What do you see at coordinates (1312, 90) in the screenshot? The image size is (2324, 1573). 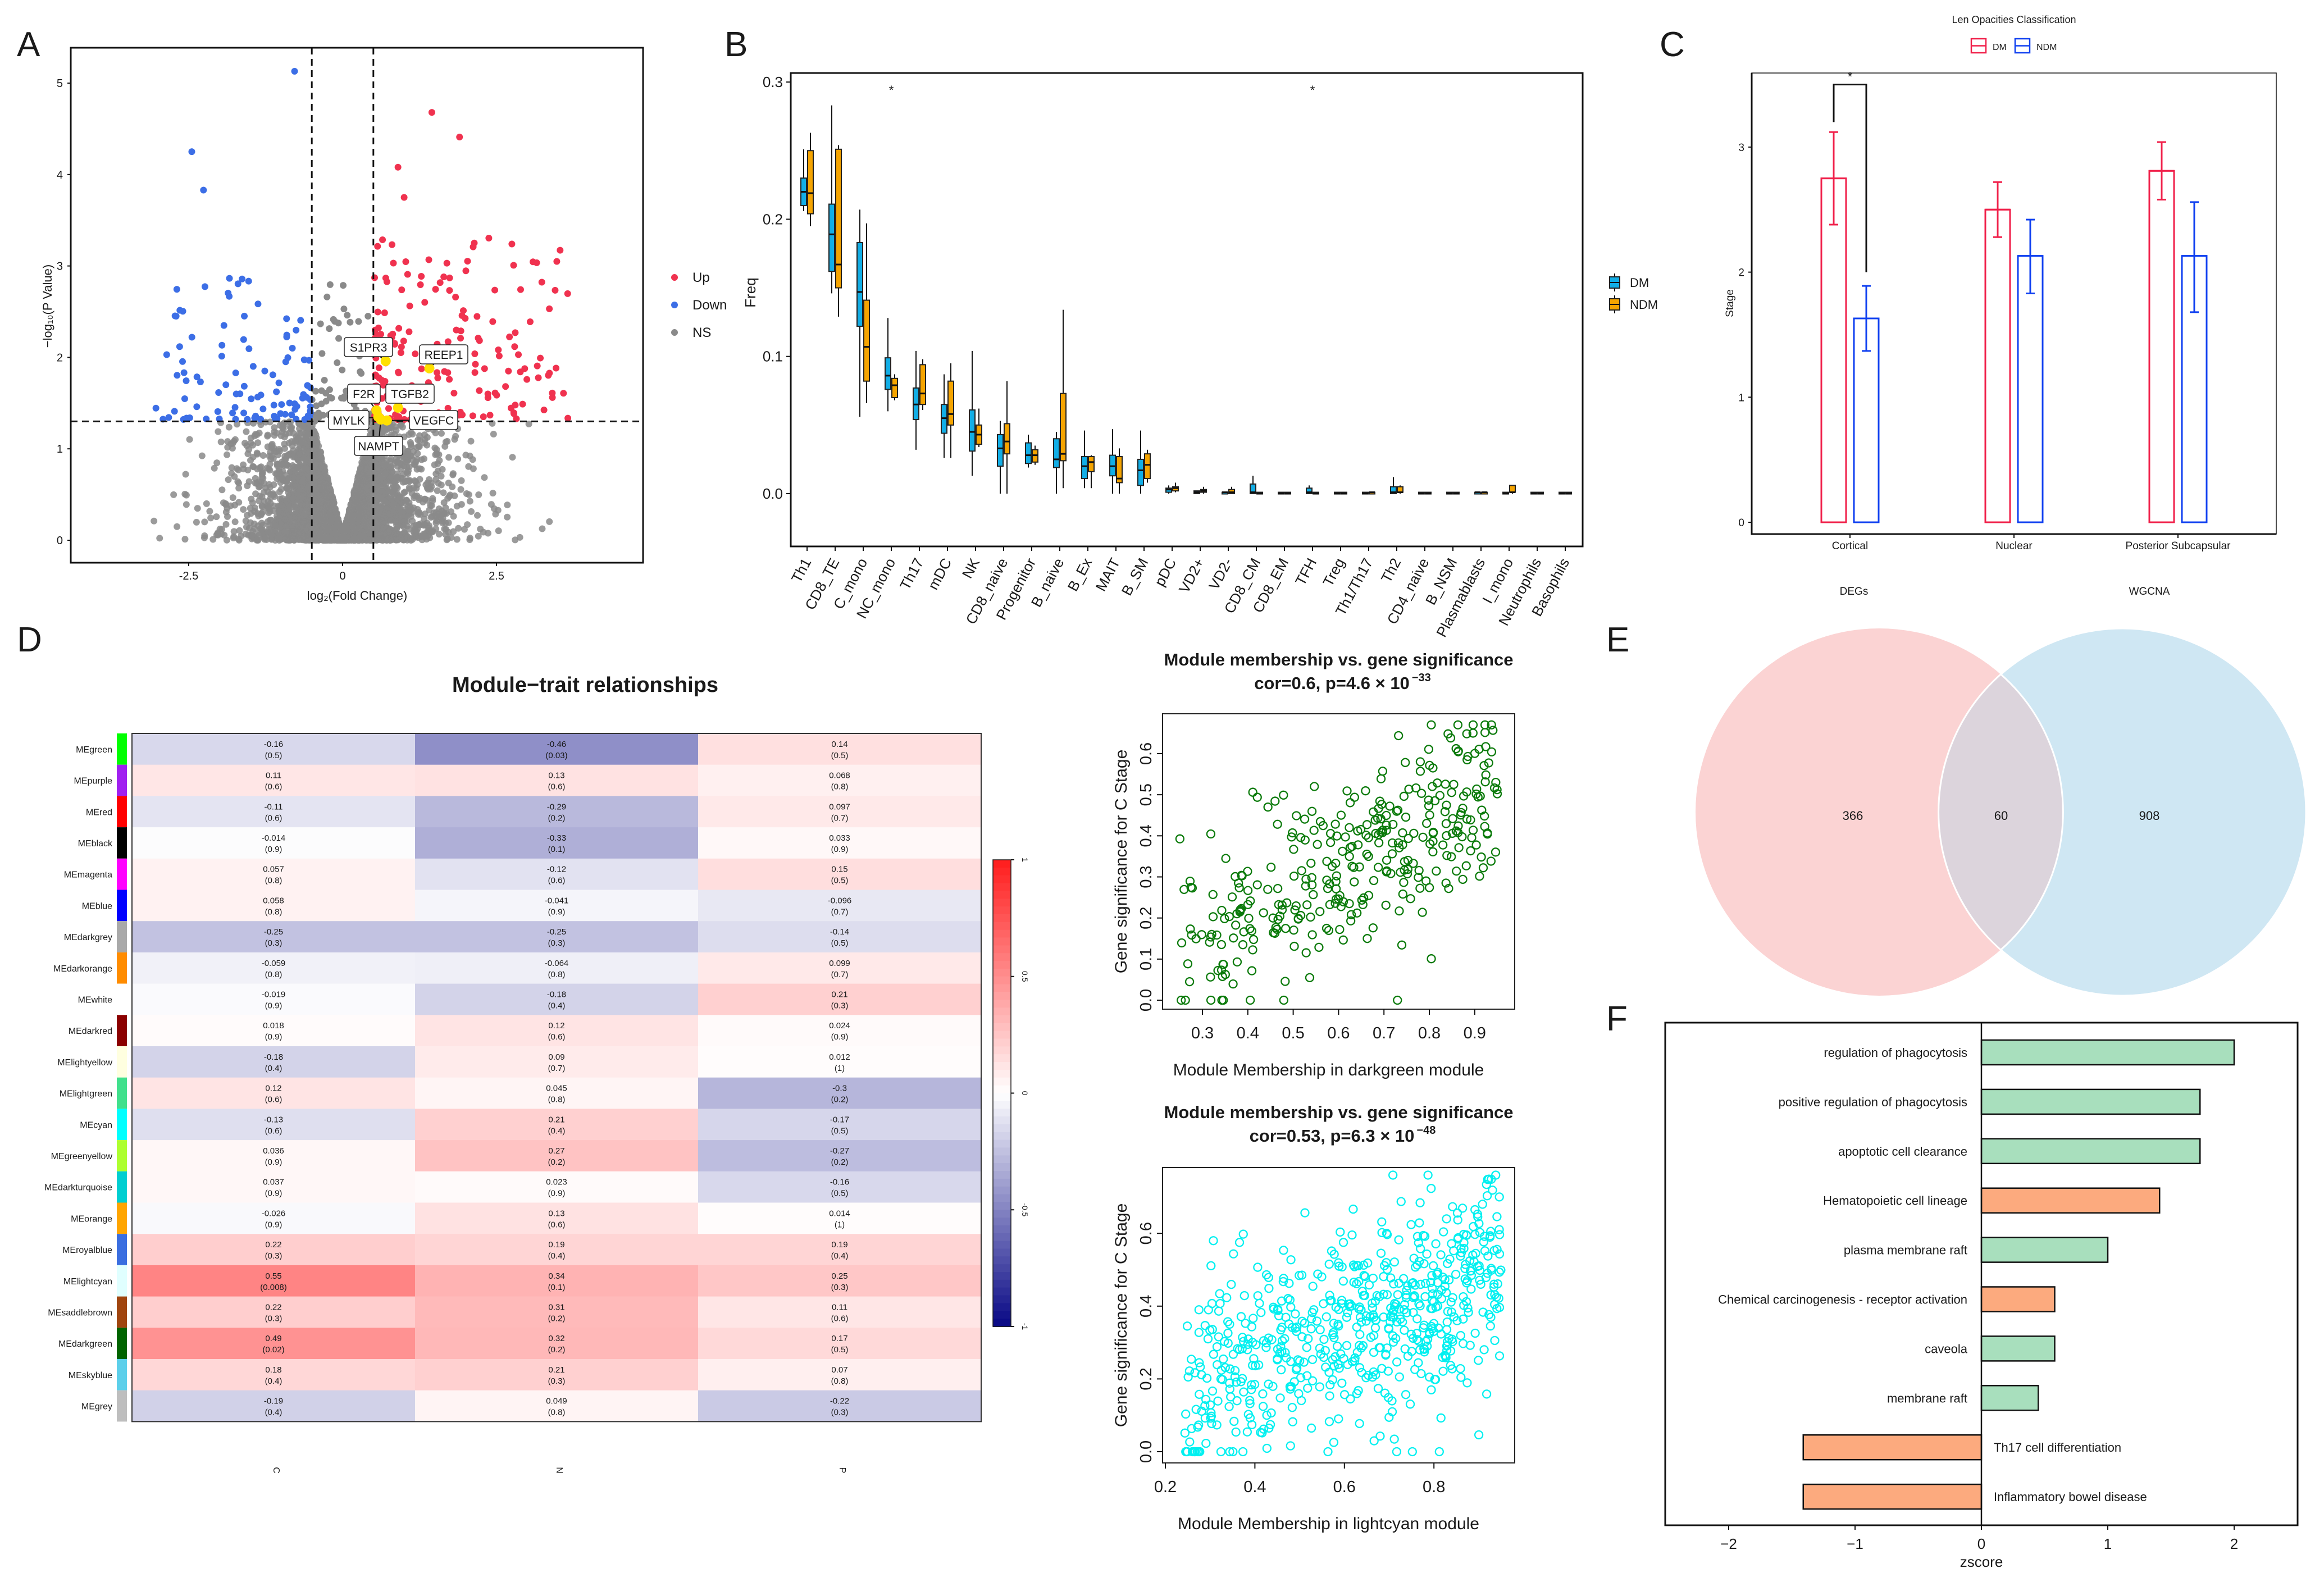 I see `significance-star: *` at bounding box center [1312, 90].